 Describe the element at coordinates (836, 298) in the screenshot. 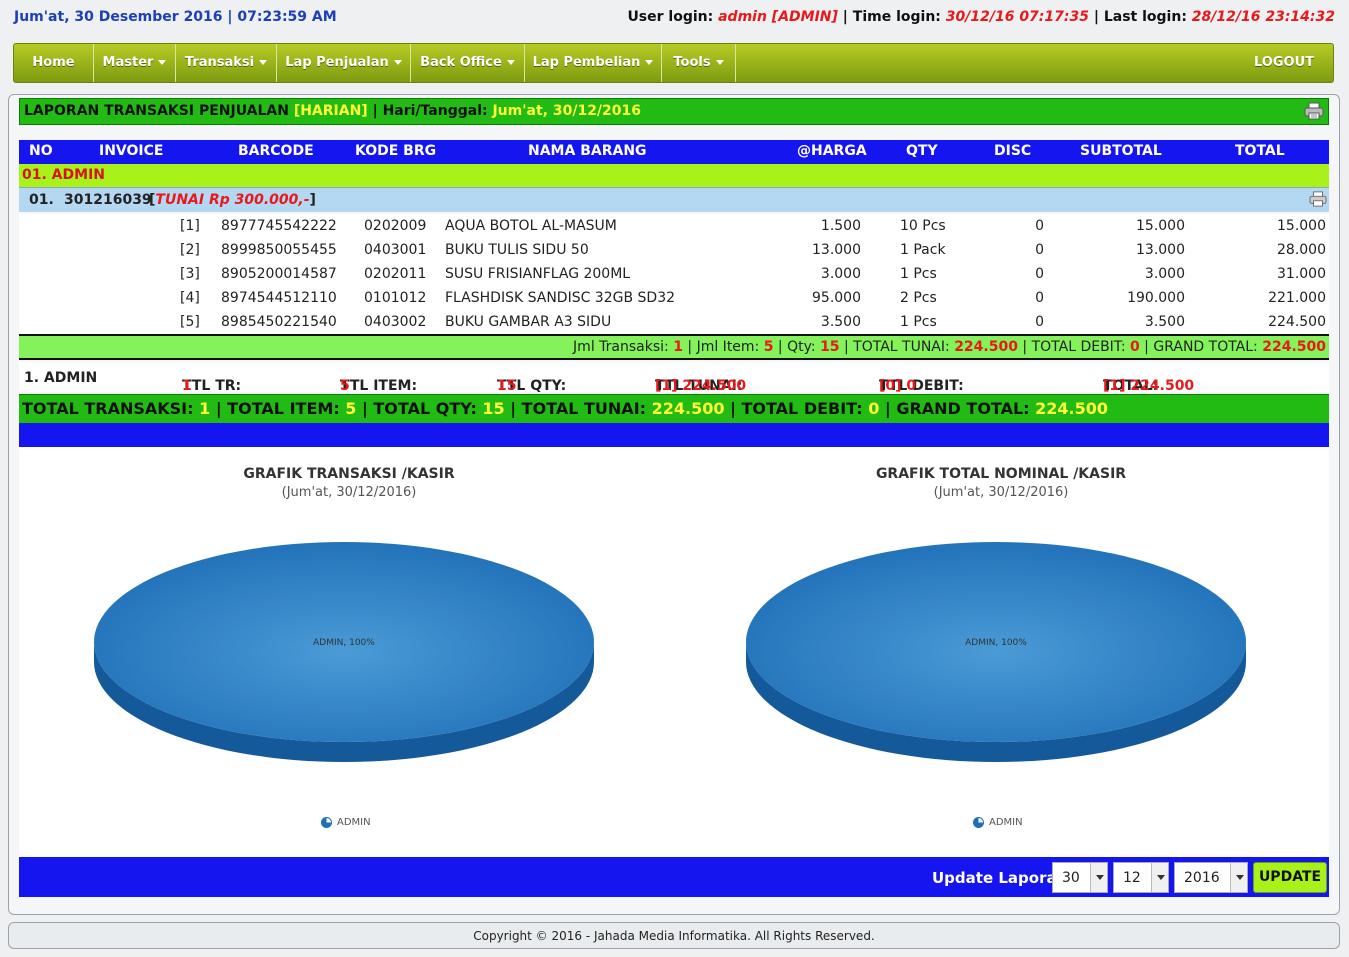

I see `item-harga: 95.000` at that location.